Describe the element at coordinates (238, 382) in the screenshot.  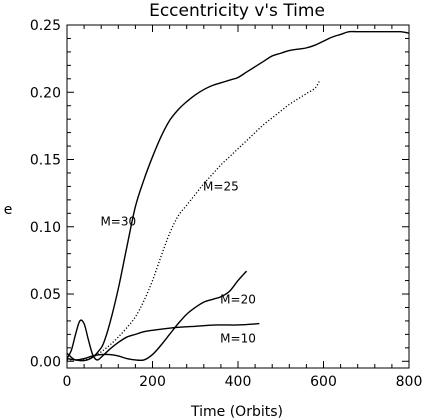
I see `x-tick-label: 400` at that location.